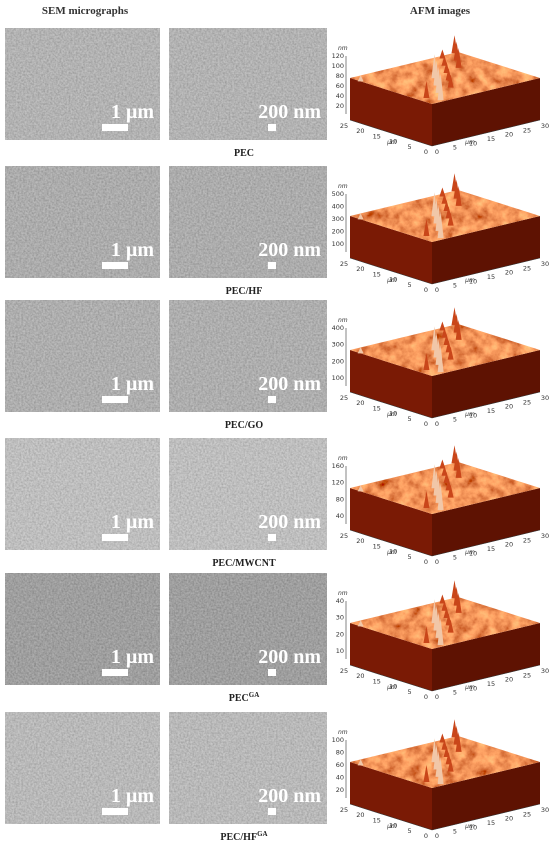 The image size is (550, 851). I want to click on afm-z-tick: 60, so click(340, 86).